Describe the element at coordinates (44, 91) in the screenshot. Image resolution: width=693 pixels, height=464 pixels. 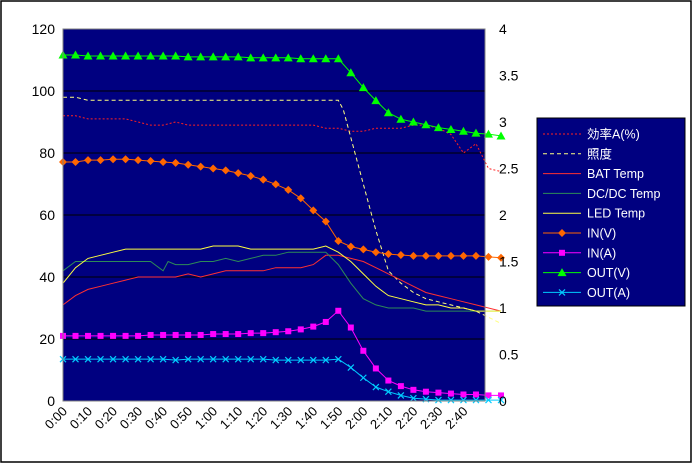
I see `y-tick-label: 100` at that location.